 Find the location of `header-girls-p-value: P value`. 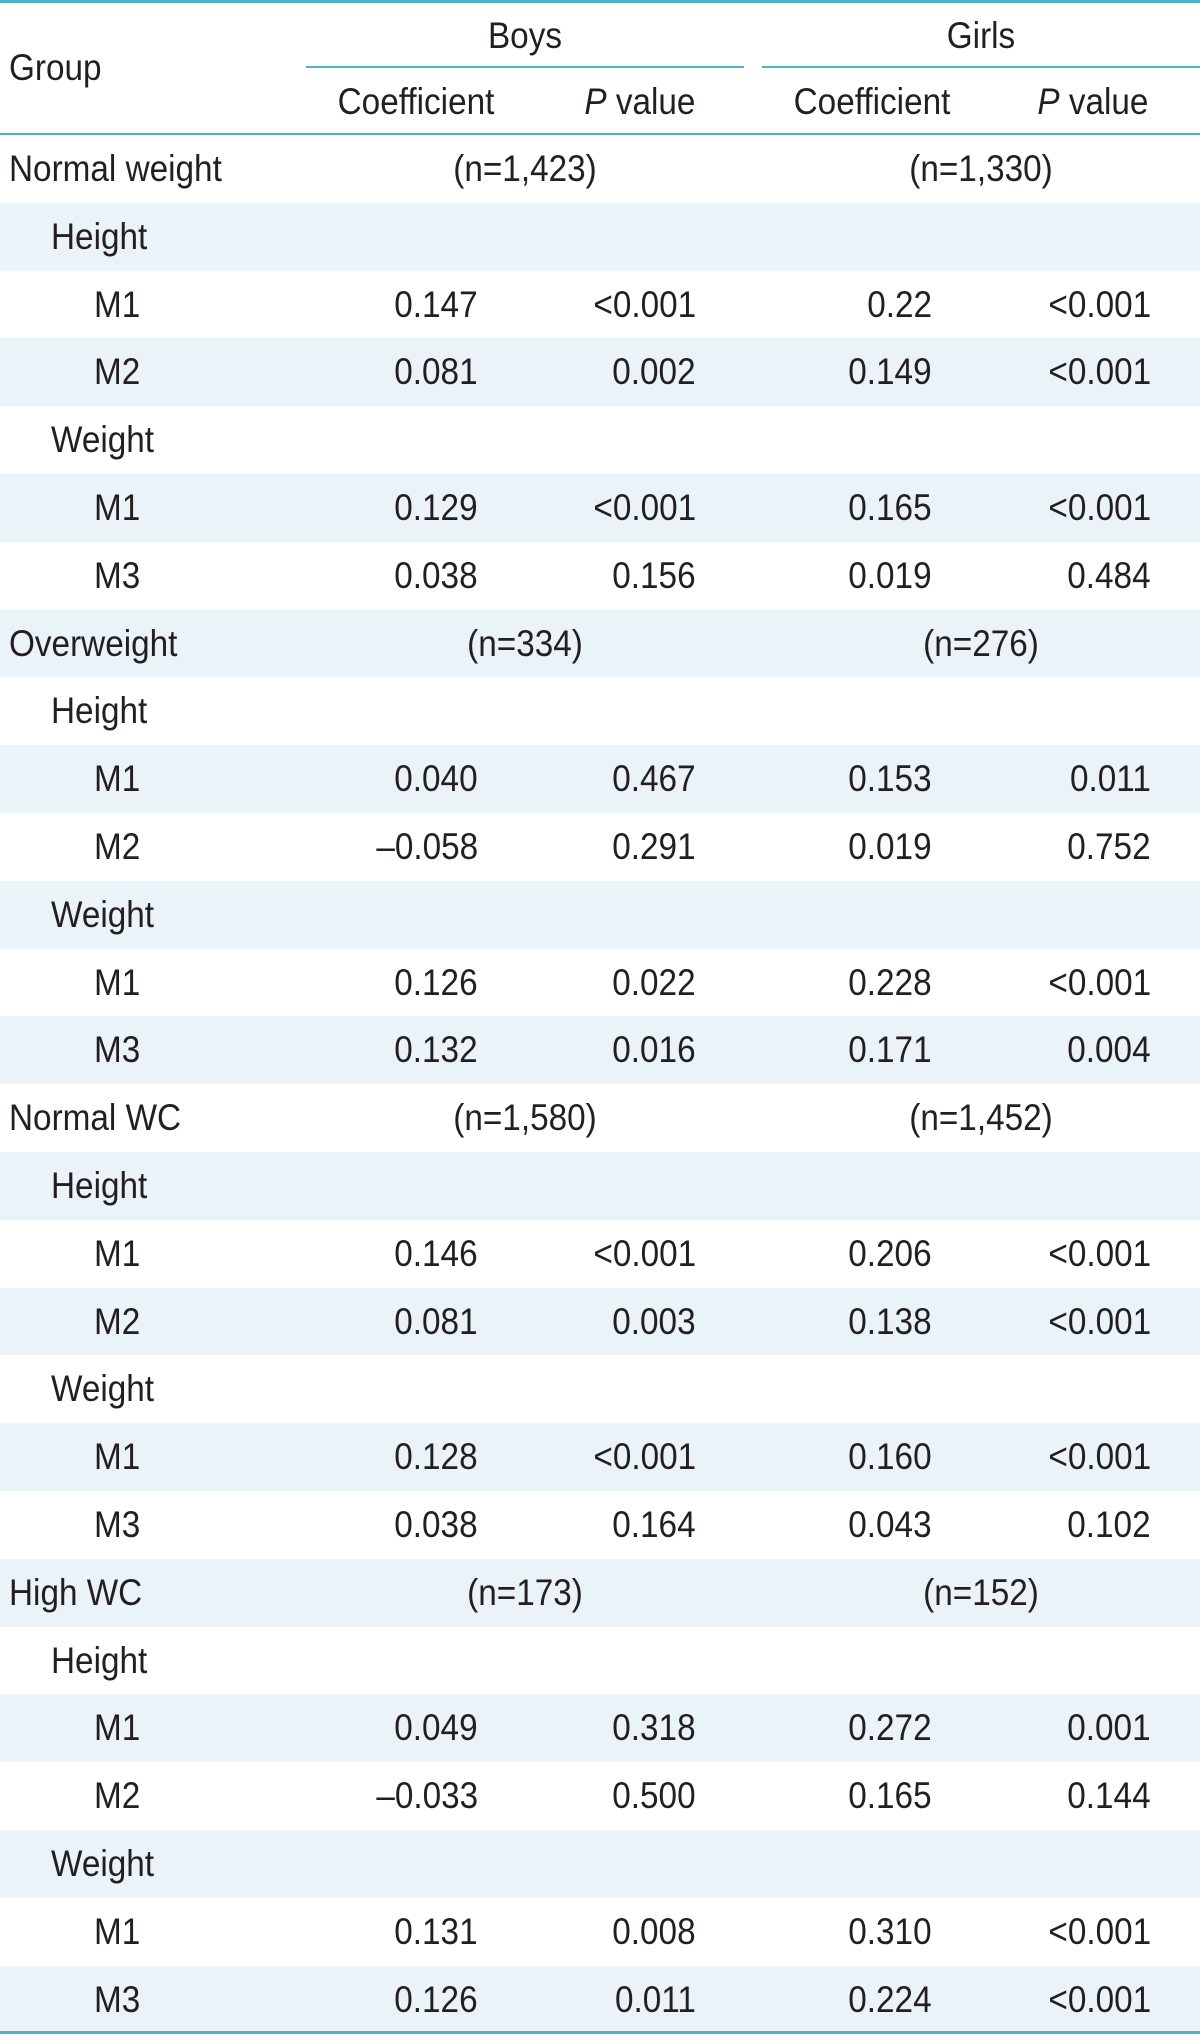

header-girls-p-value: P value is located at coordinates (1092, 102).